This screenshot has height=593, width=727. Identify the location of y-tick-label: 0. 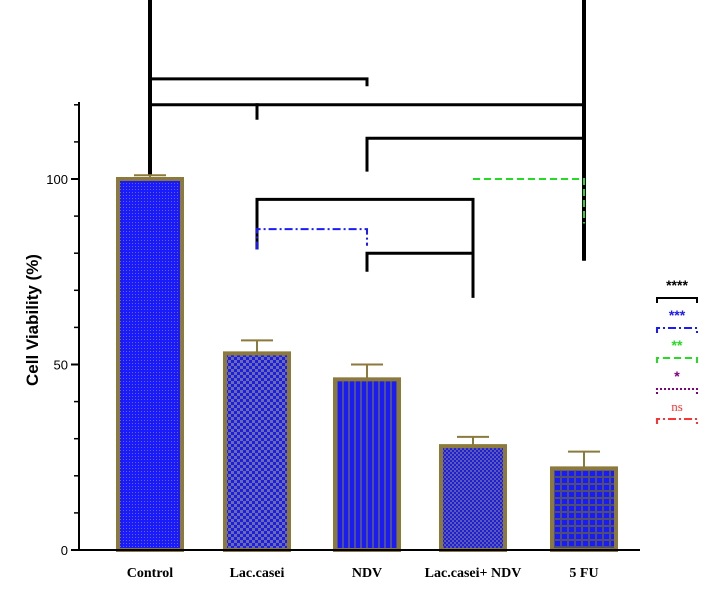
(64, 550).